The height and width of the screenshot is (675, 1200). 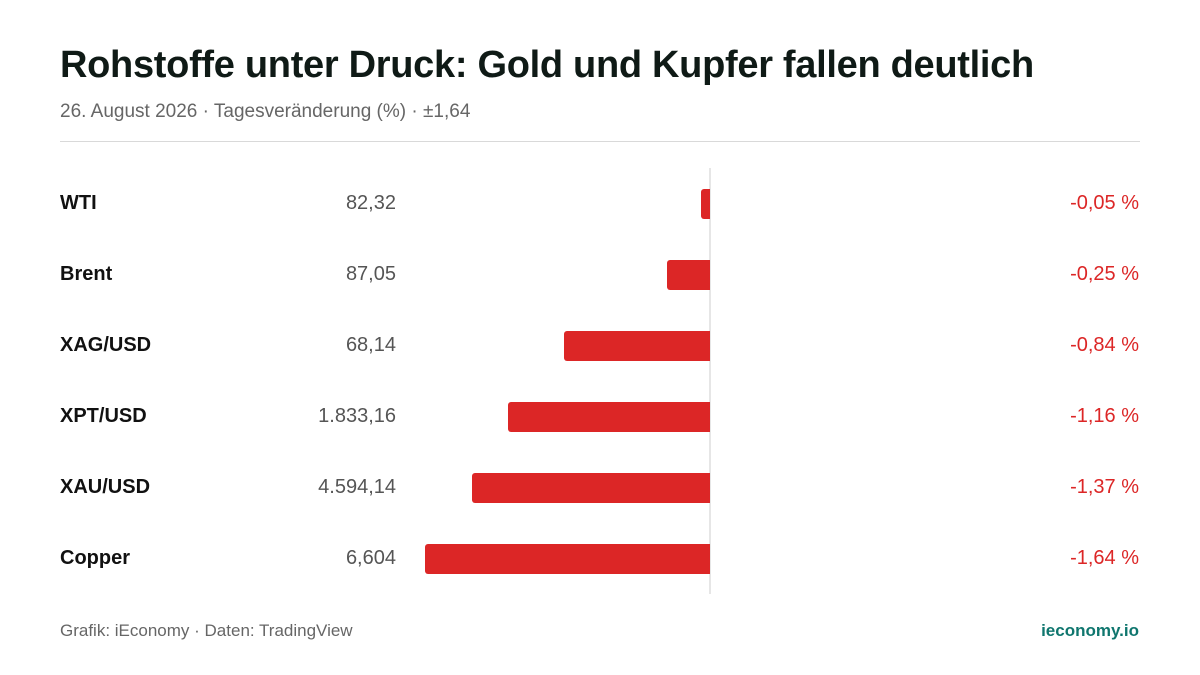 I want to click on zero-line, so click(x=710, y=381).